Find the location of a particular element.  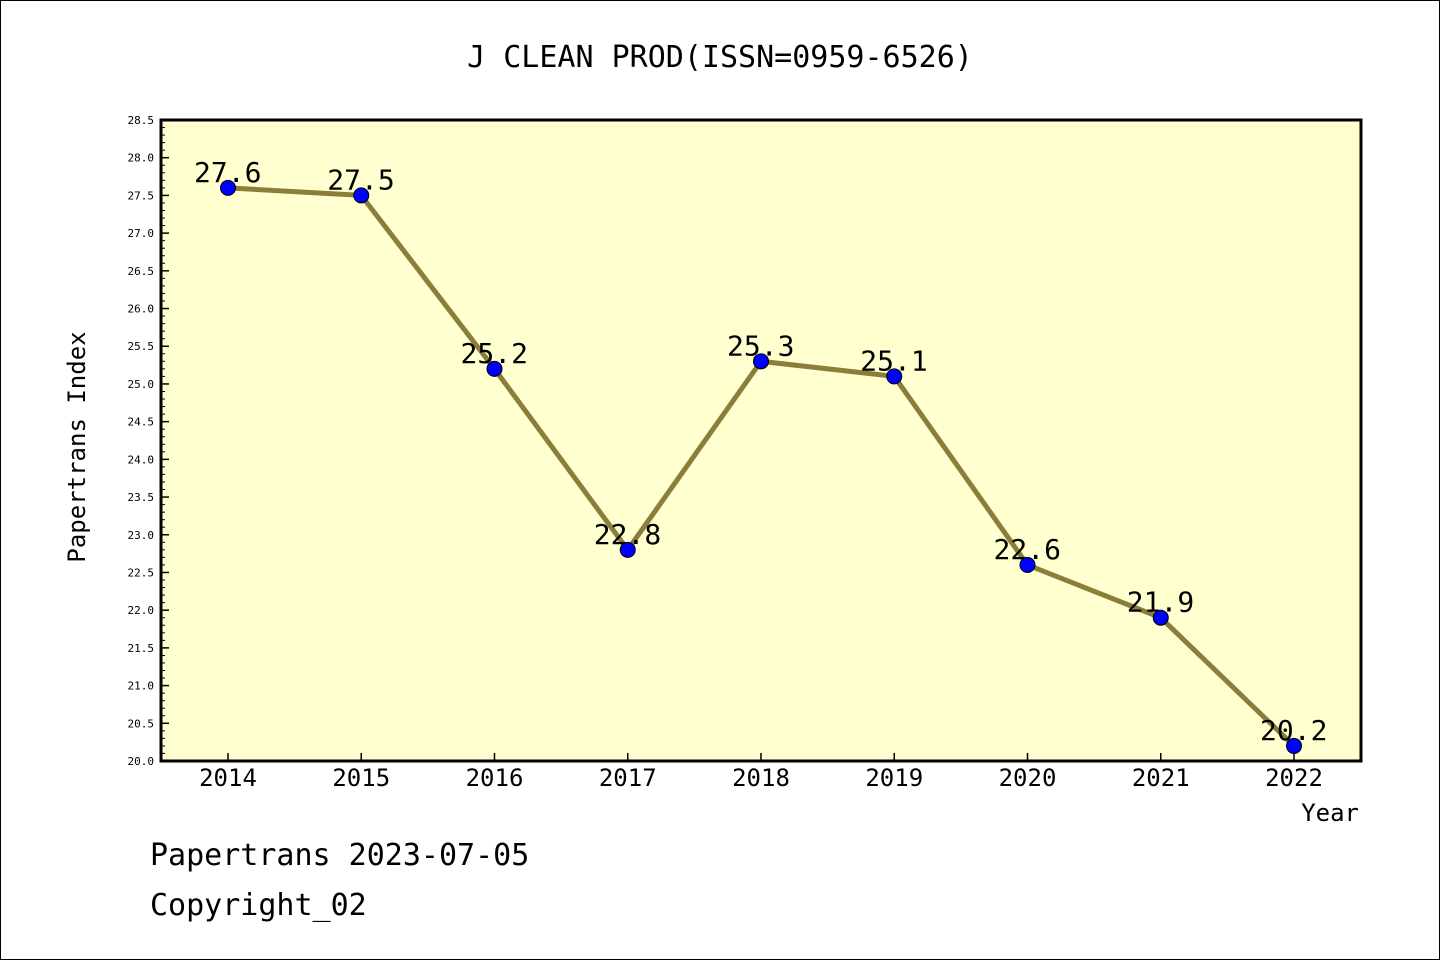

data-label: 20.2 is located at coordinates (1293, 730).